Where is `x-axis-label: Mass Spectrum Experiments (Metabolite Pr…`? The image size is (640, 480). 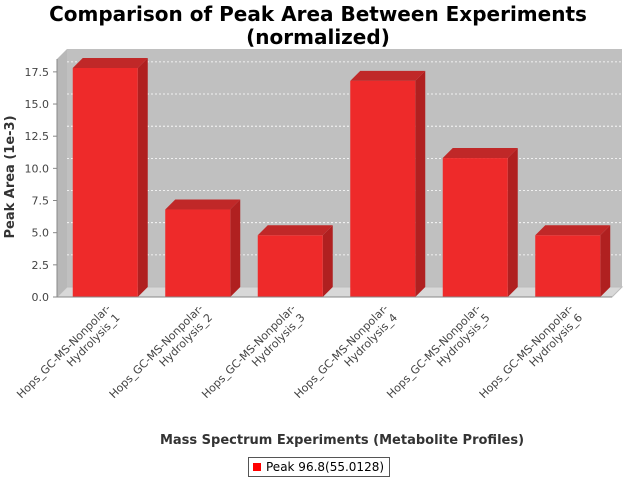 x-axis-label: Mass Spectrum Experiments (Metabolite Pr… is located at coordinates (342, 440).